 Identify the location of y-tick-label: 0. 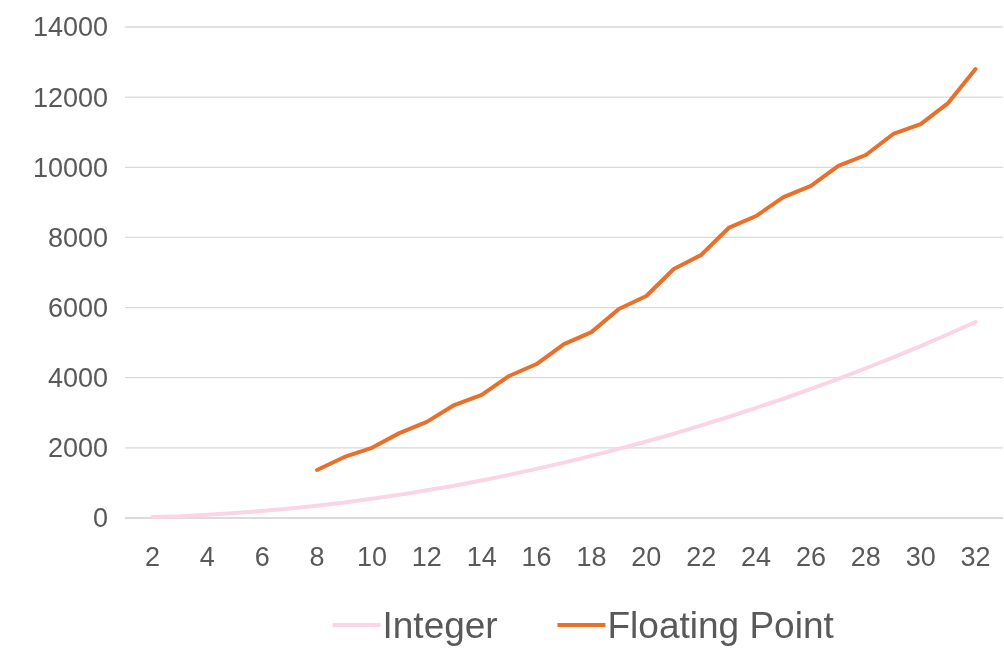
(100, 518).